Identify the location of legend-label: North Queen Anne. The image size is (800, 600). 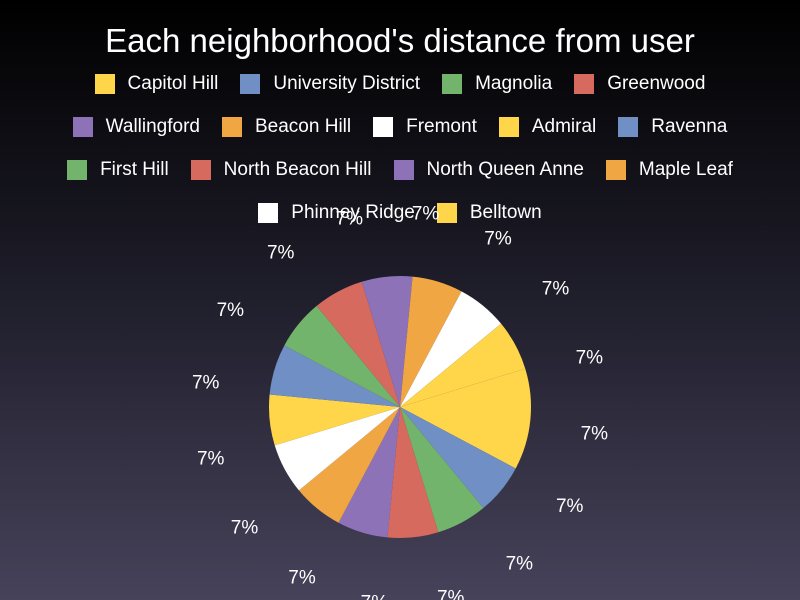
(505, 169).